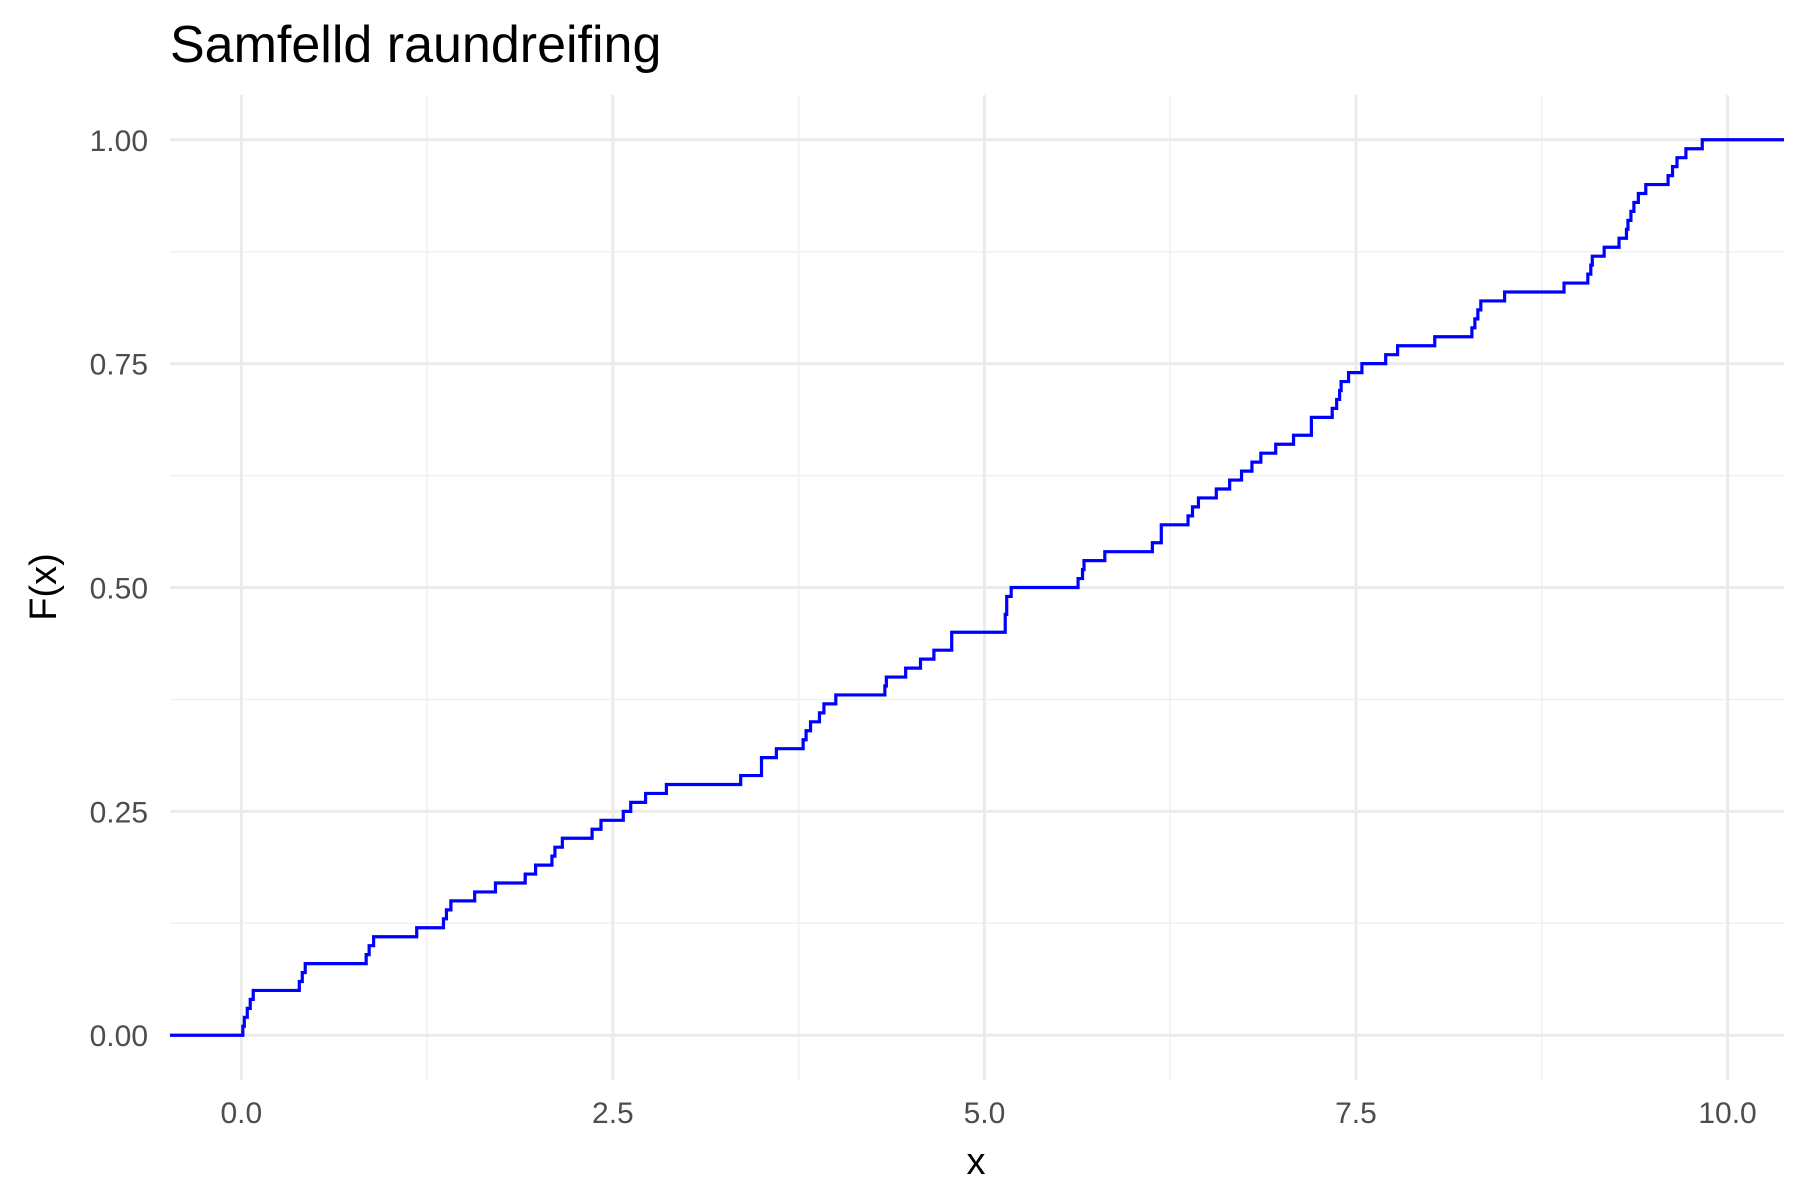 Image resolution: width=1800 pixels, height=1200 pixels. I want to click on y-tick-label: 0.75, so click(119, 365).